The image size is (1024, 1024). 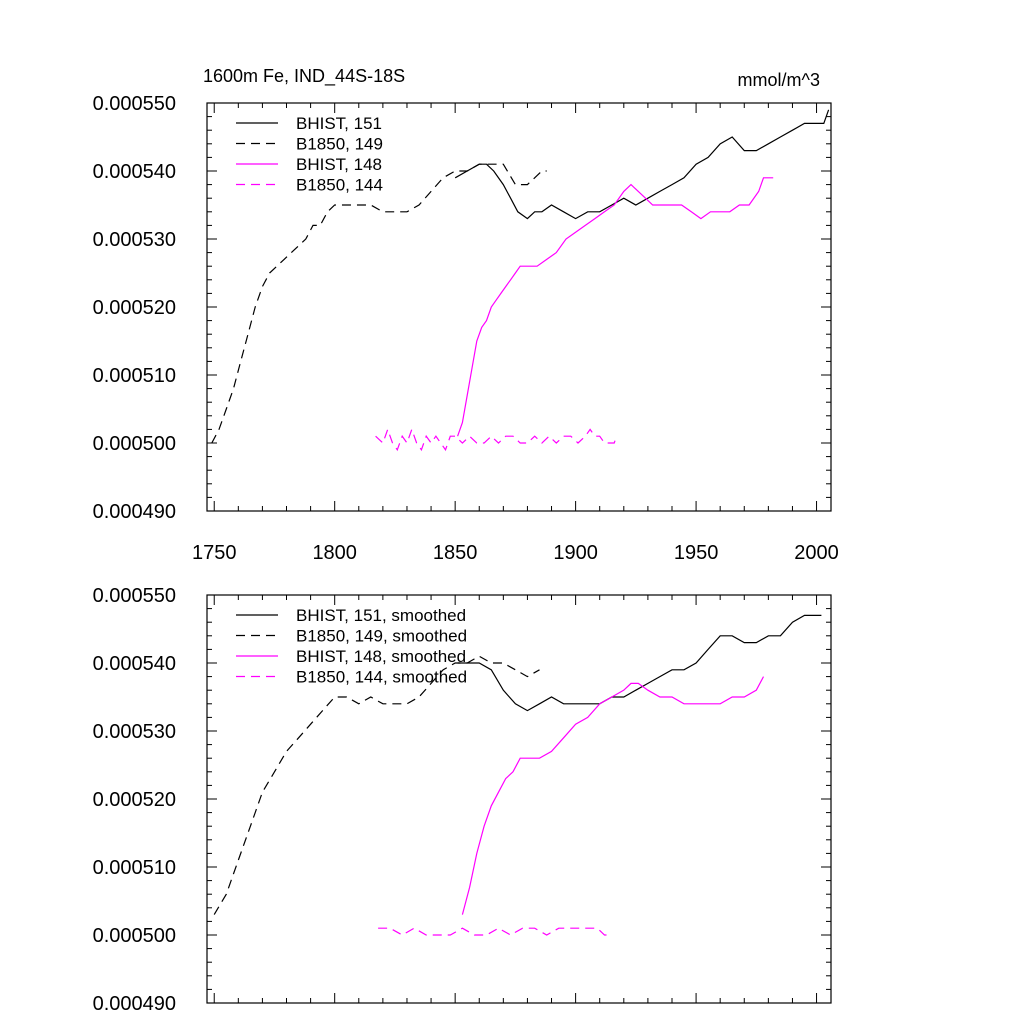 What do you see at coordinates (381, 656) in the screenshot?
I see `bottom-legend-label-3: BHIST, 148, smoothed` at bounding box center [381, 656].